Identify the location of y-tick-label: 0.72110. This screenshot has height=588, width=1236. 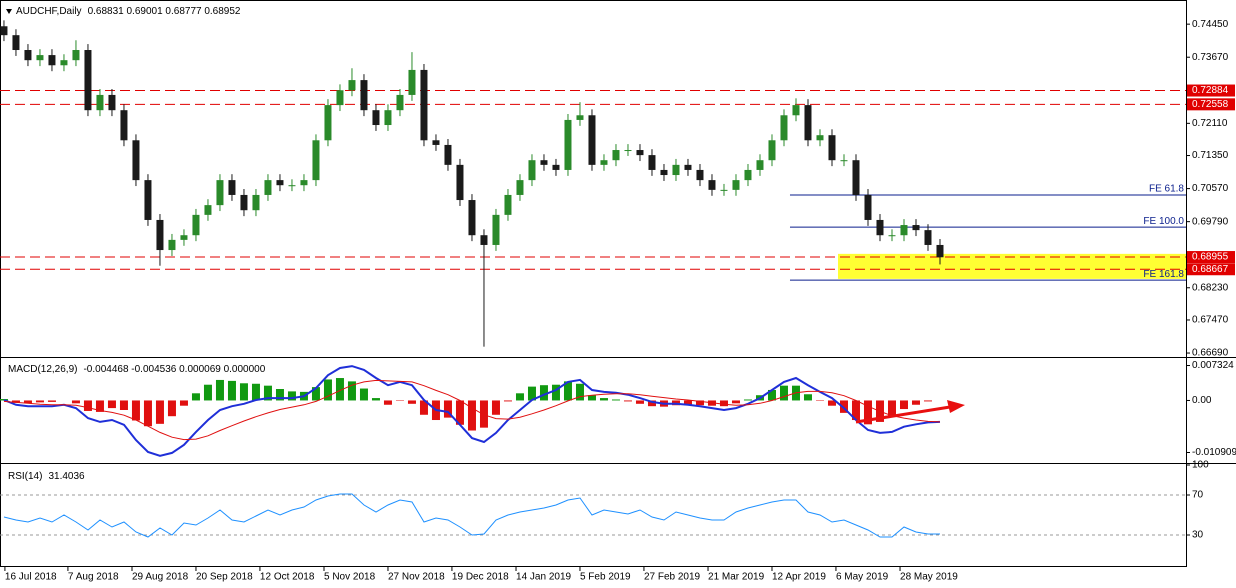
(1210, 123).